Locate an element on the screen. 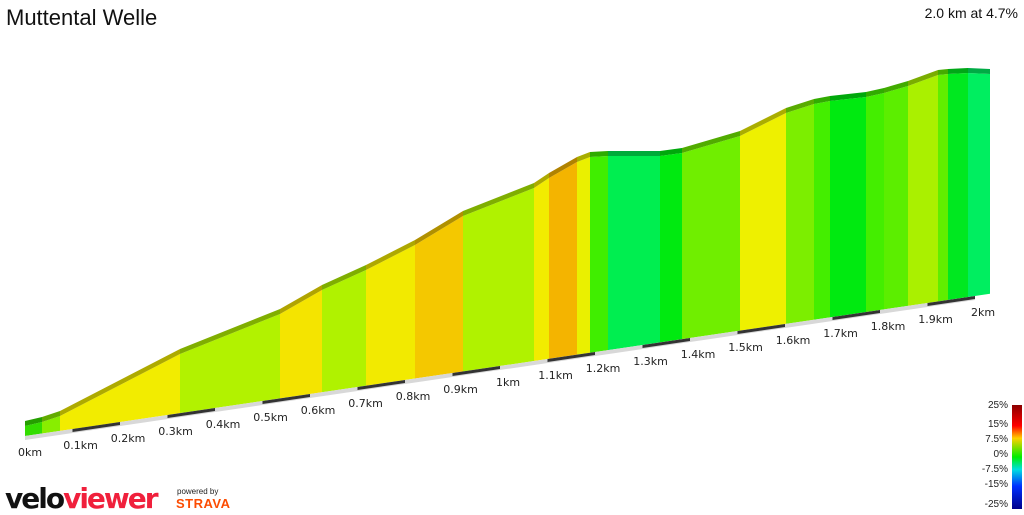  legend-label: -15% is located at coordinates (996, 484).